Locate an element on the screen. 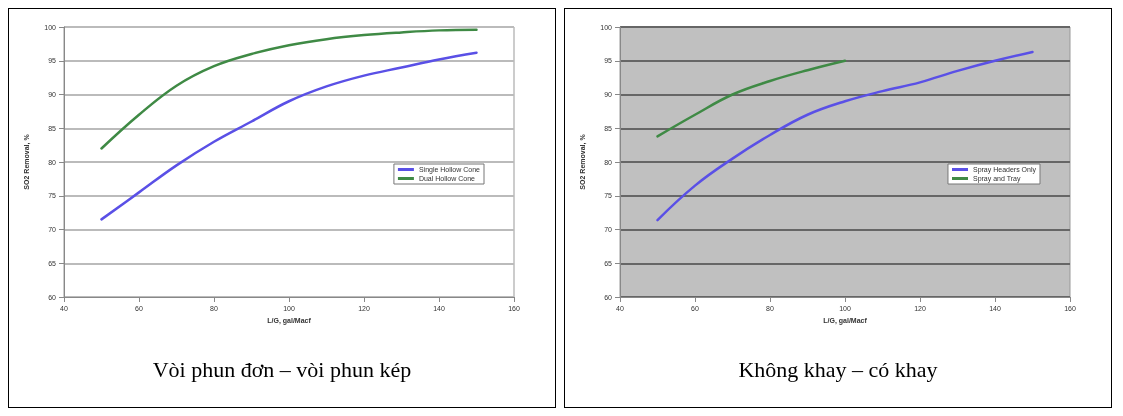 This screenshot has height=416, width=1123. text: Vòi phun đơn – vòi phun kép is located at coordinates (282, 370).